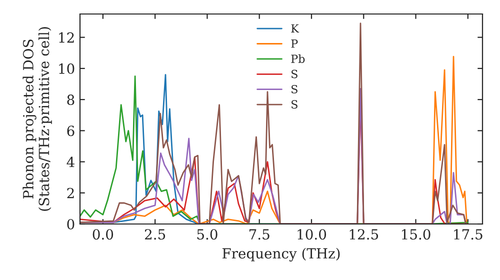 The image size is (500, 280). I want to click on y-axis-title: Phonon projected DOS (States/THz·primitive cell), so click(37, 119).